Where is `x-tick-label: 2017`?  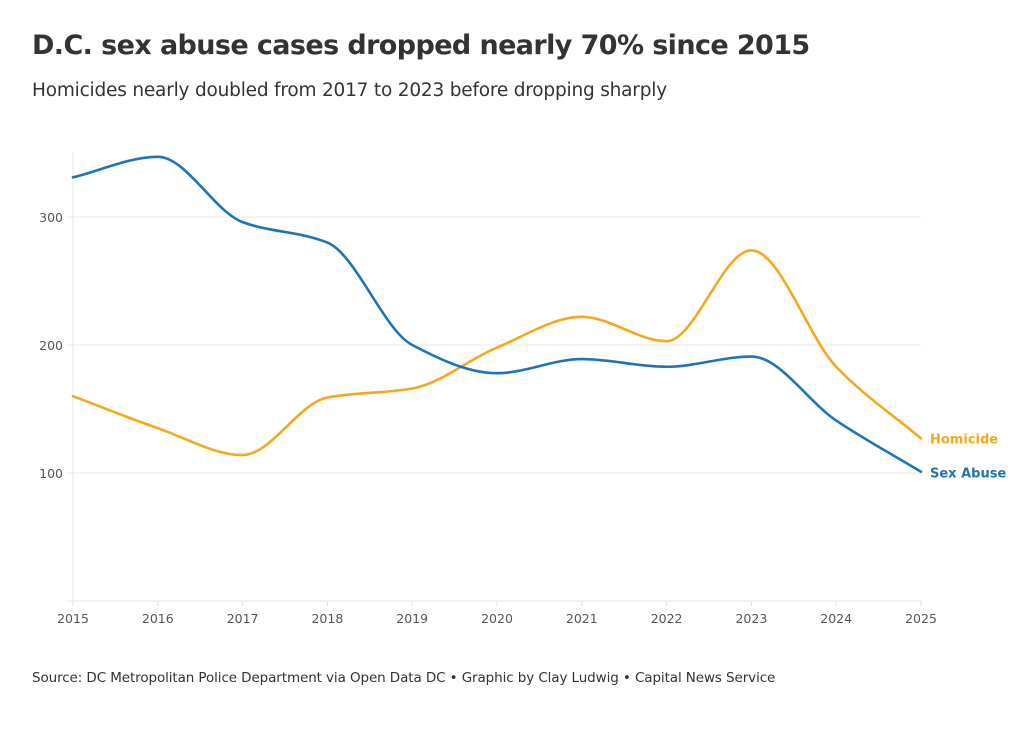 x-tick-label: 2017 is located at coordinates (243, 618).